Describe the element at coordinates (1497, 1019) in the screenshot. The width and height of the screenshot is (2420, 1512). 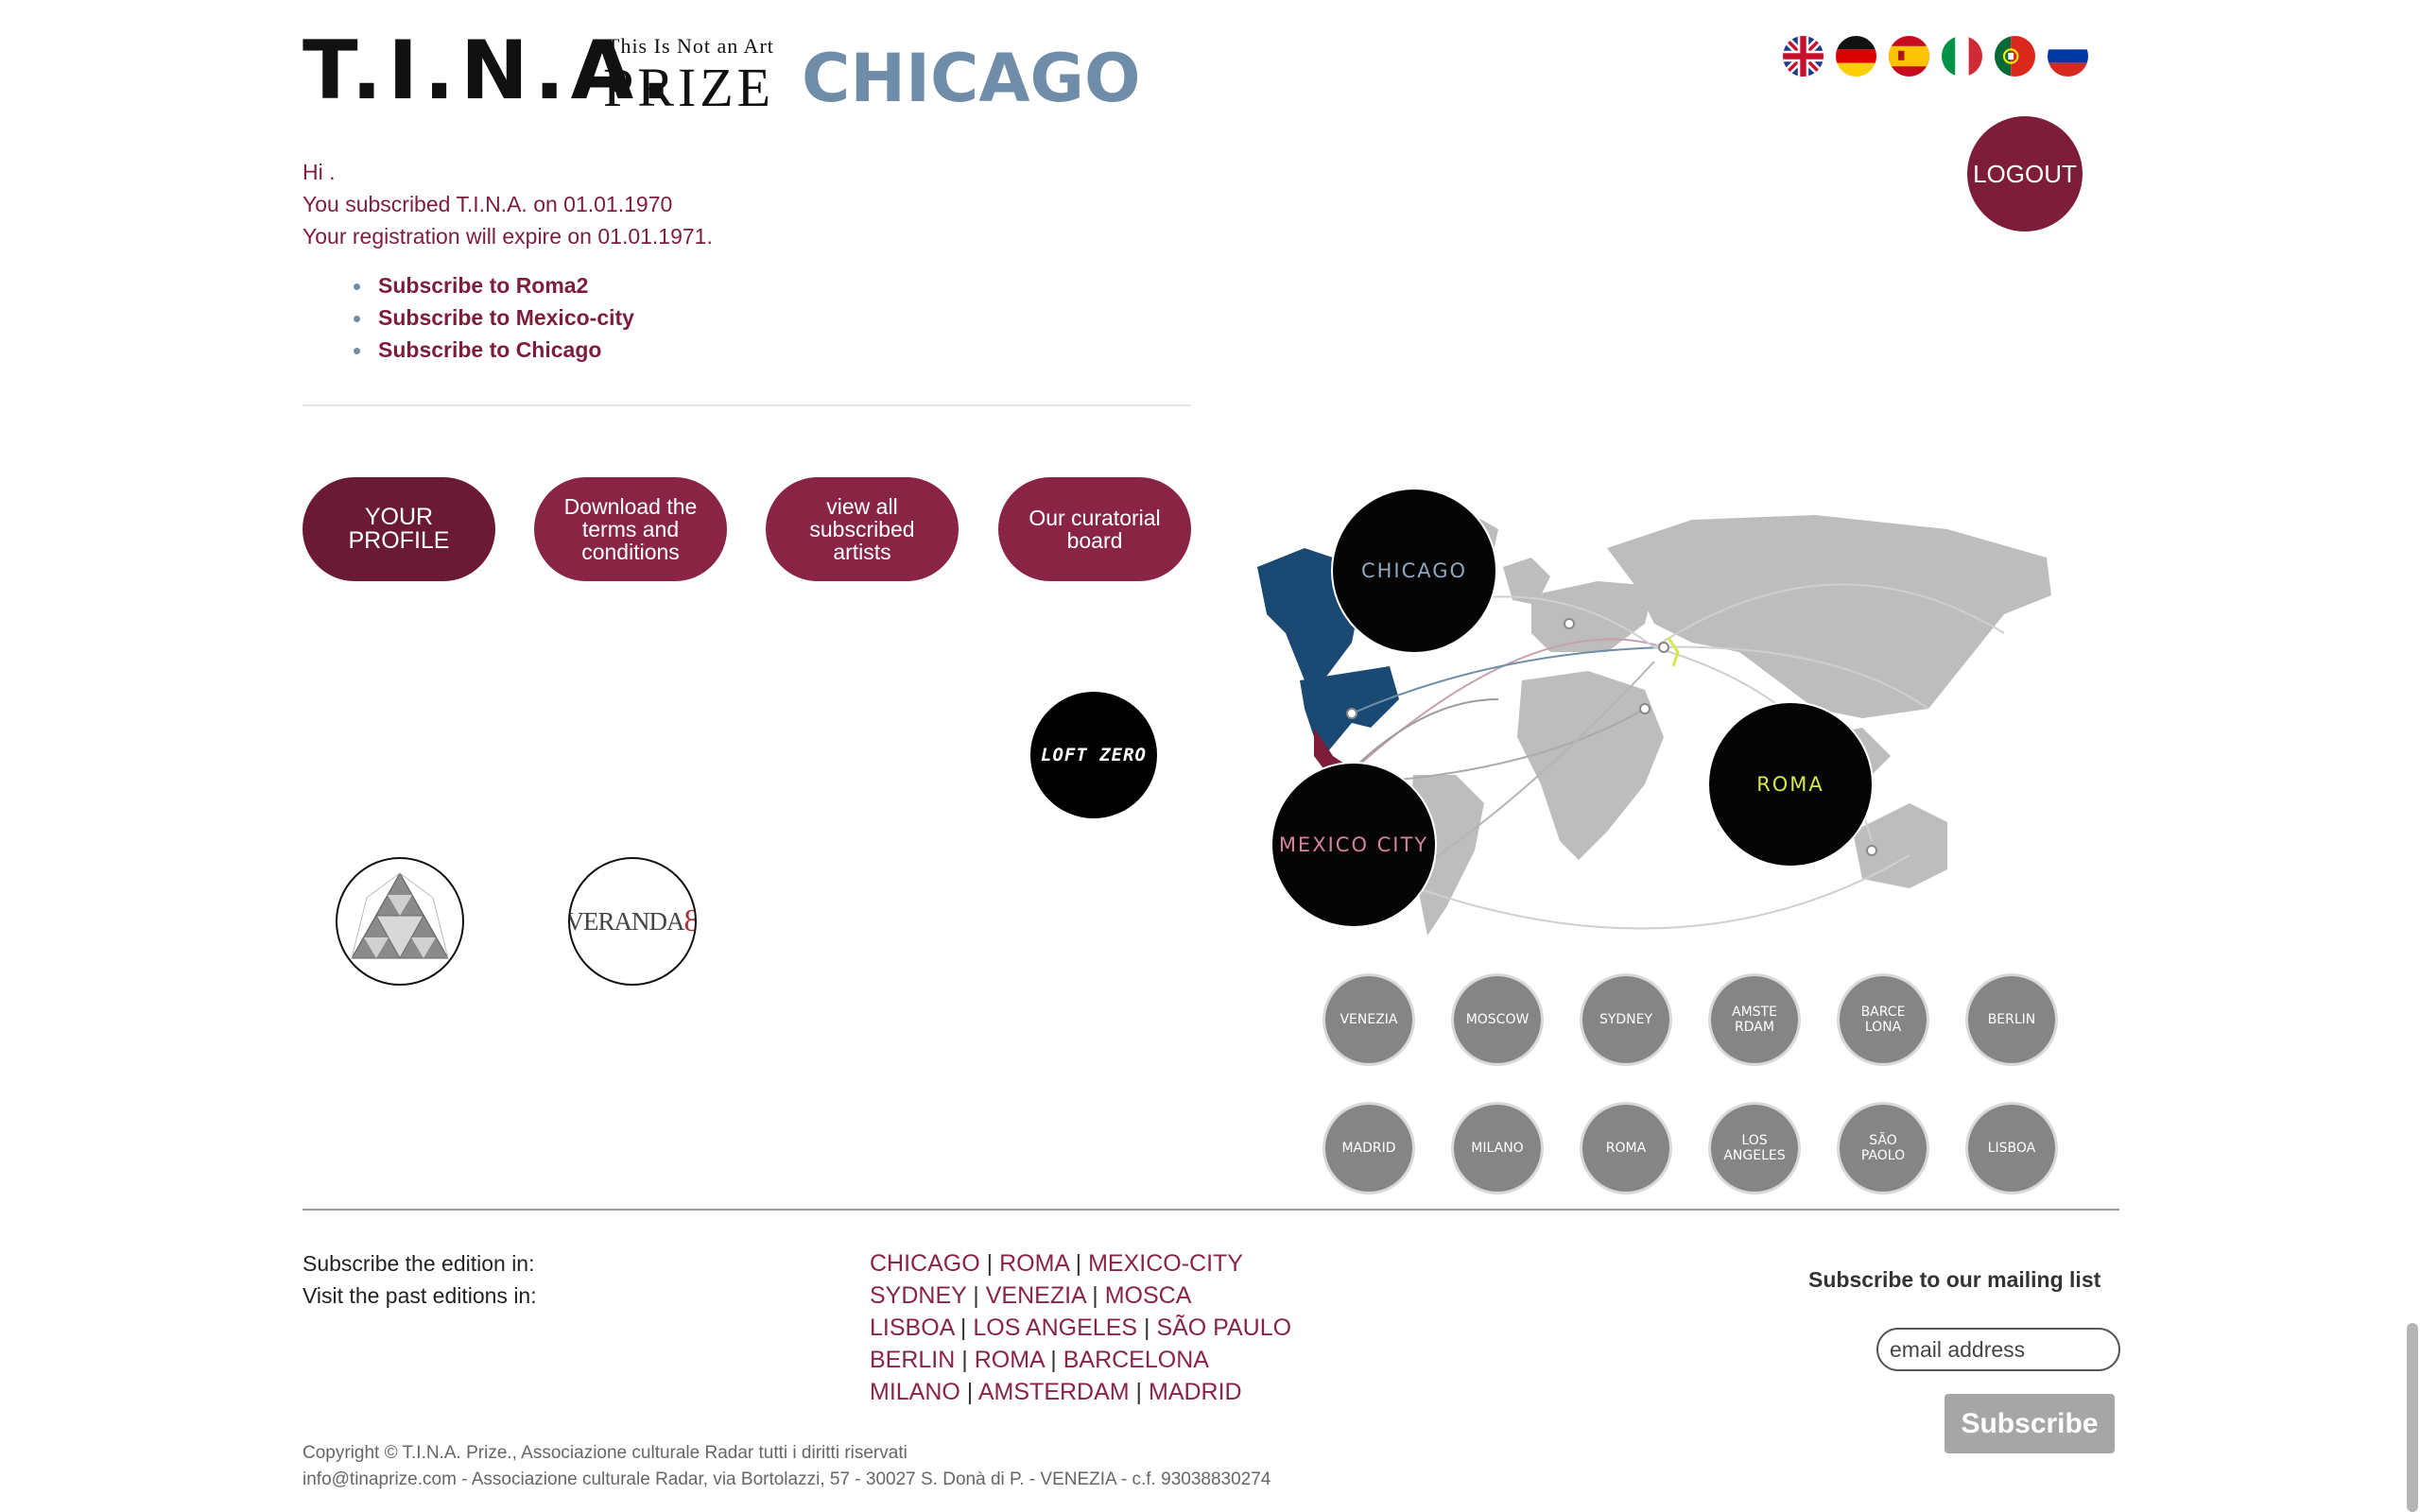
I see `past-edition-moscow: MOSCOW` at that location.